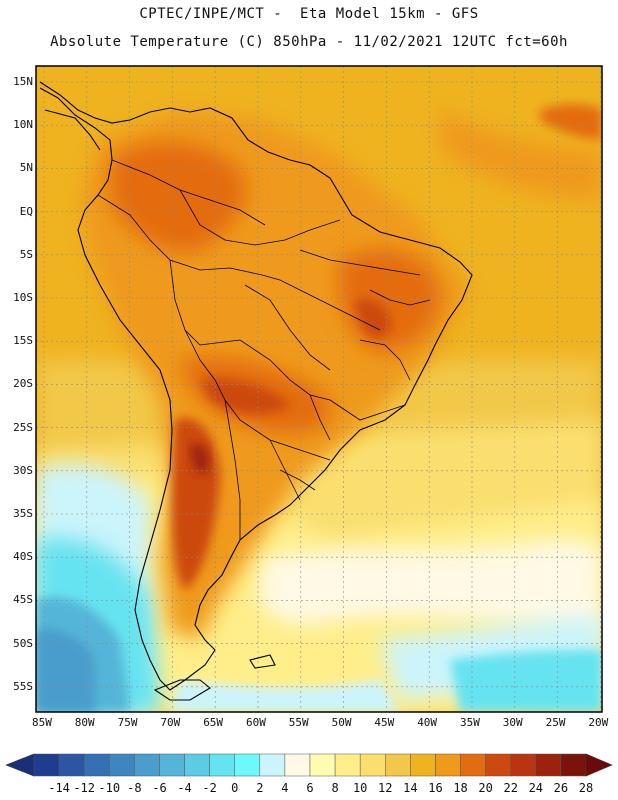 The image size is (618, 800). Describe the element at coordinates (536, 788) in the screenshot. I see `colorbar-label: 24` at that location.